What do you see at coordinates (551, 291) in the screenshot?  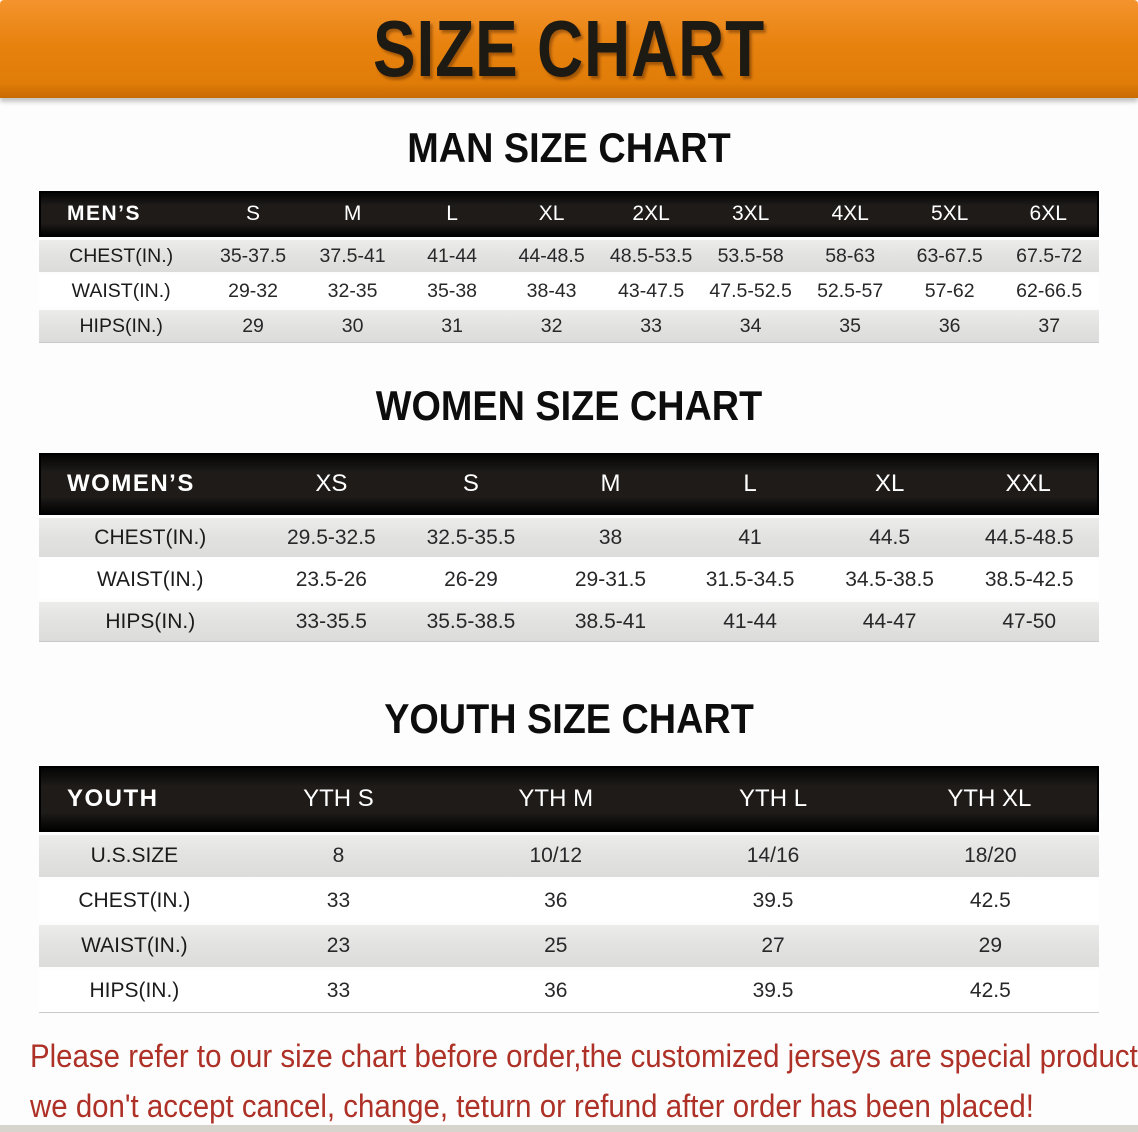 I see `size-value: 38-43` at bounding box center [551, 291].